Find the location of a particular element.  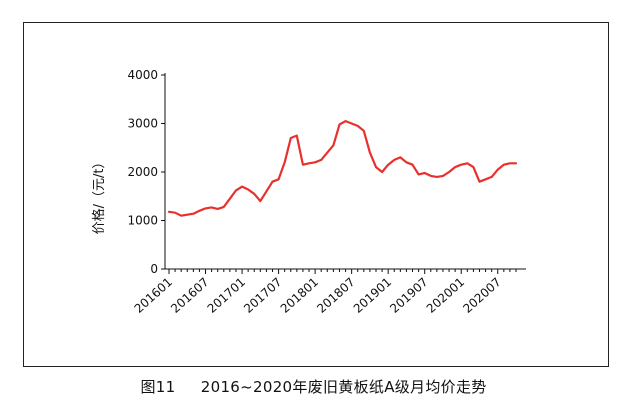

y-tick-label: 3000 is located at coordinates (142, 124).